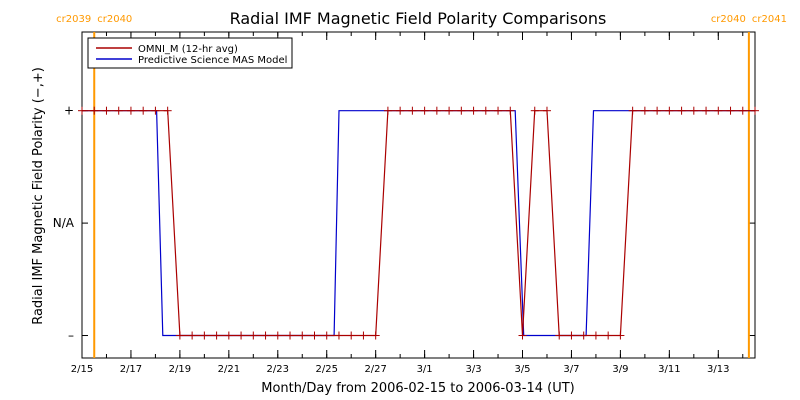 This screenshot has height=400, width=800. Describe the element at coordinates (82, 369) in the screenshot. I see `x-tick-label: 2/15` at that location.